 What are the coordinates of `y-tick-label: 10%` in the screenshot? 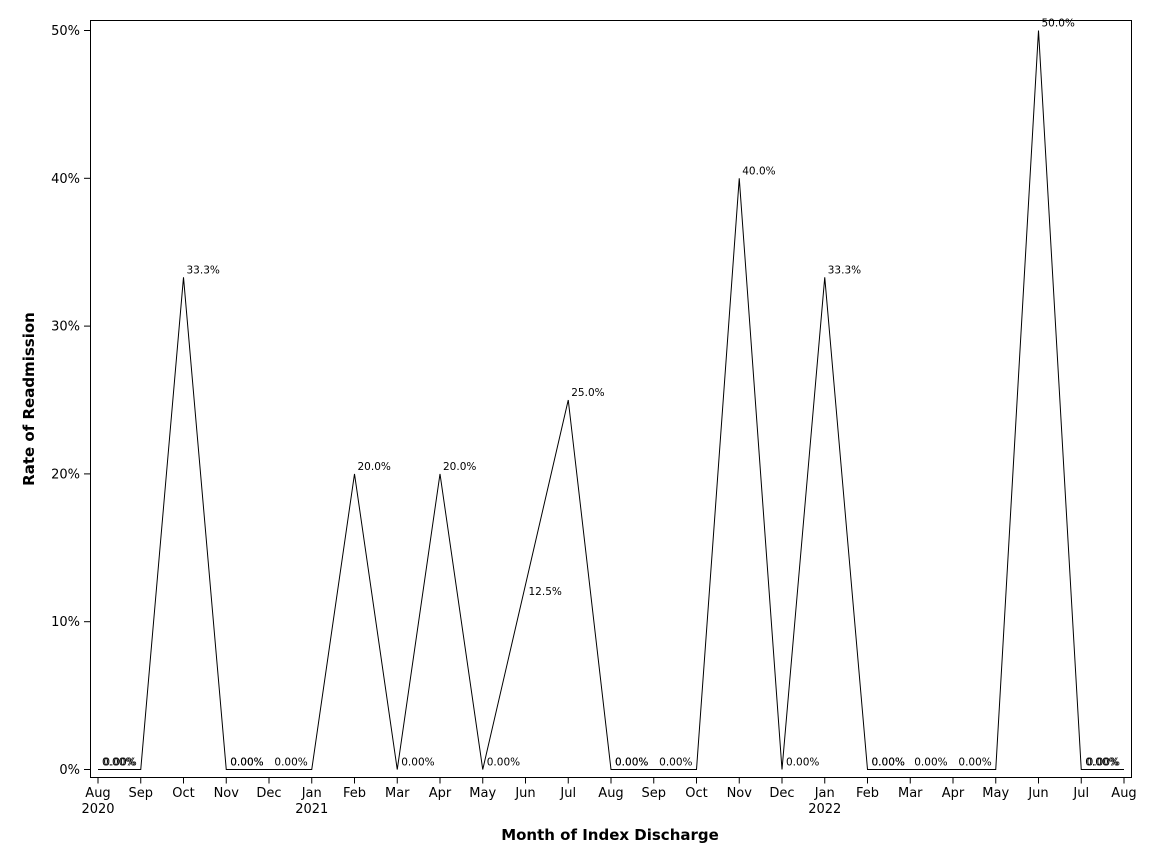 It's located at (65, 622).